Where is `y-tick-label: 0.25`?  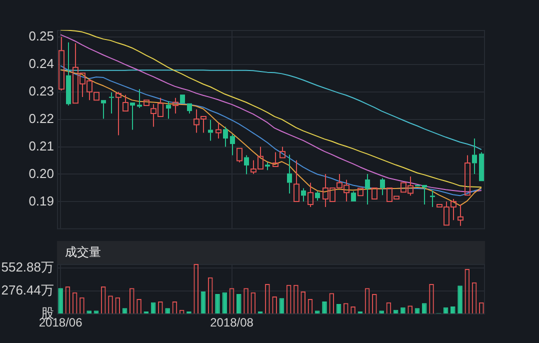 y-tick-label: 0.25 is located at coordinates (41, 36).